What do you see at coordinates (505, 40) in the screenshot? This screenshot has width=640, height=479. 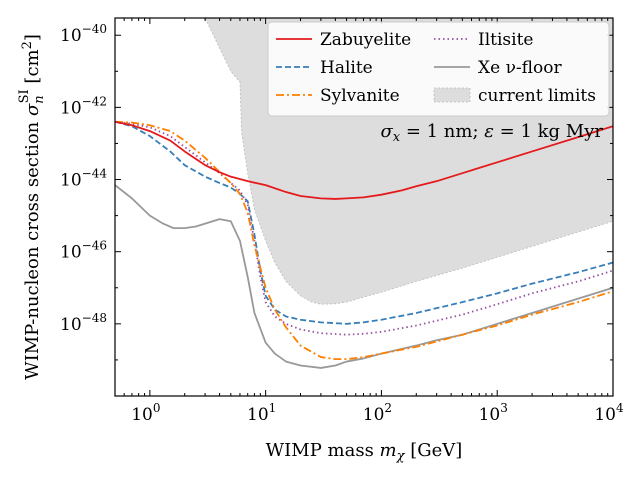 I see `legend-label-iltisite: Iltisite` at bounding box center [505, 40].